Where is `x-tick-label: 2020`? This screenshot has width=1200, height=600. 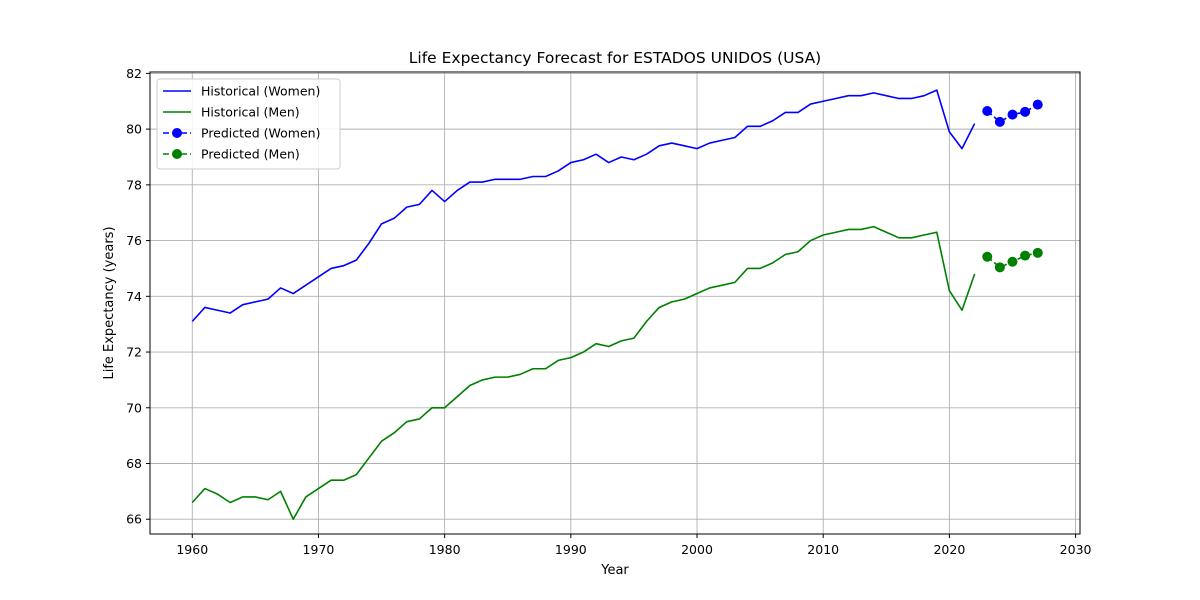 x-tick-label: 2020 is located at coordinates (949, 549).